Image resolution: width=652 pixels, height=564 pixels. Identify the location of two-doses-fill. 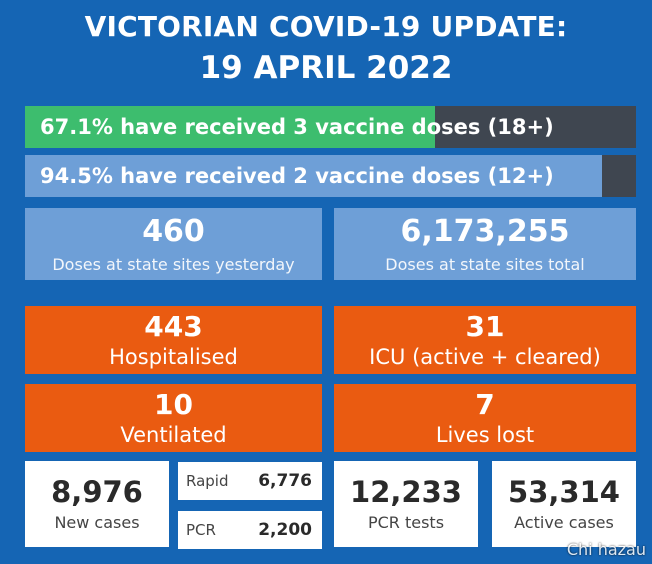
(314, 176).